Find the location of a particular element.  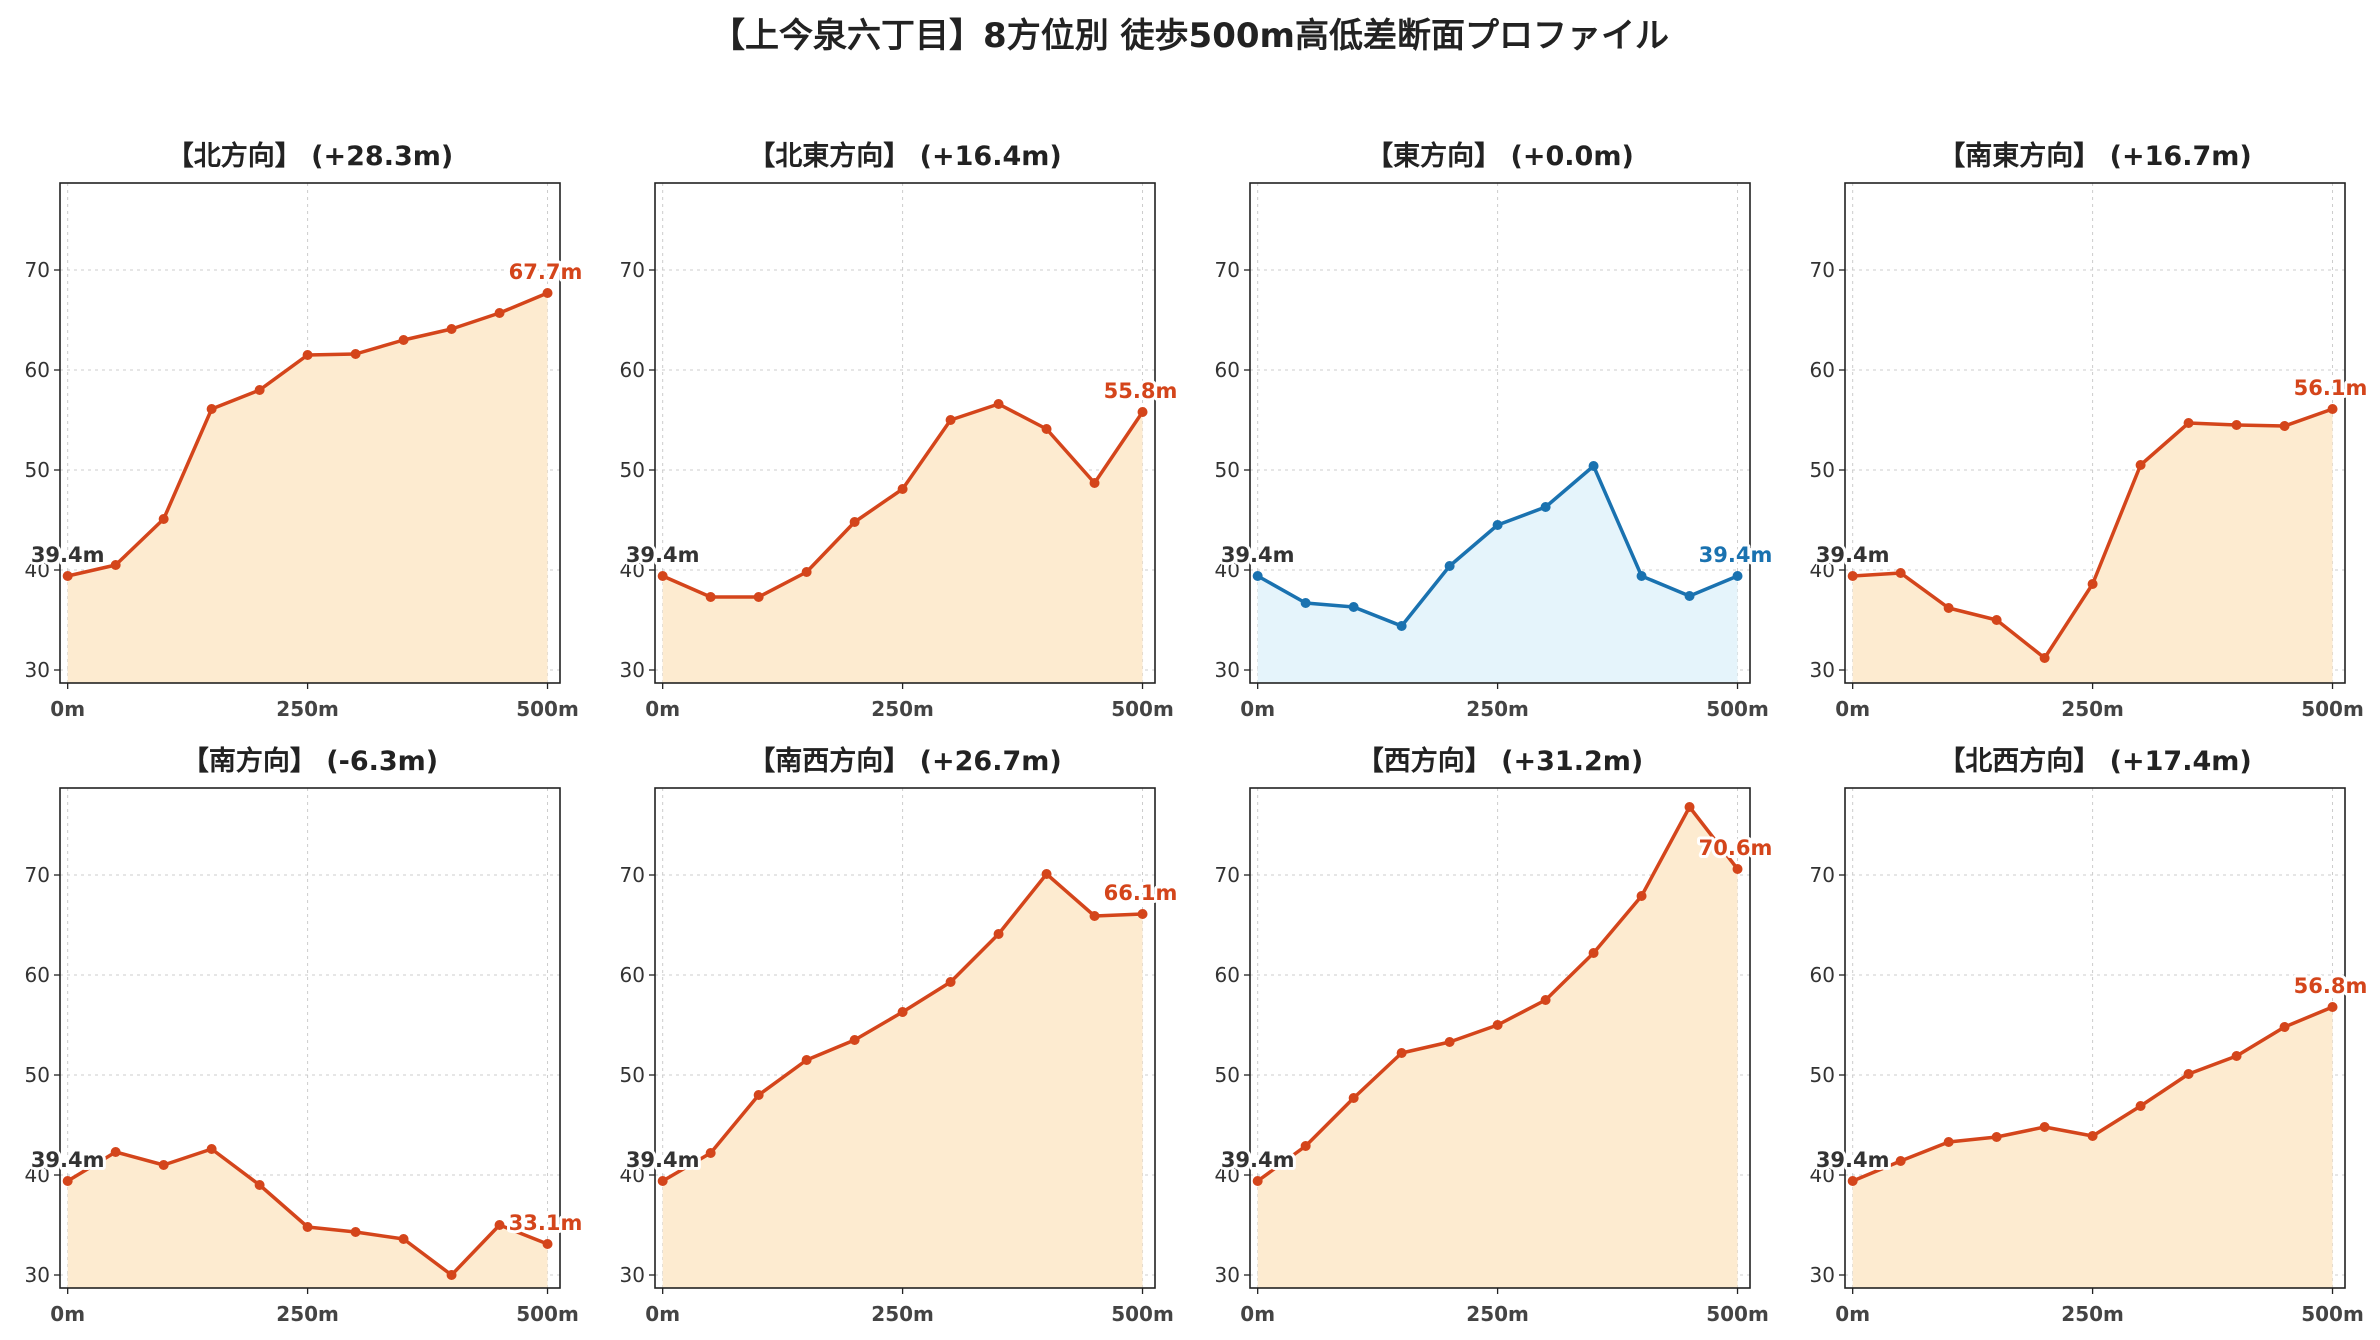

end-value-label: 56.8m is located at coordinates (2331, 986).